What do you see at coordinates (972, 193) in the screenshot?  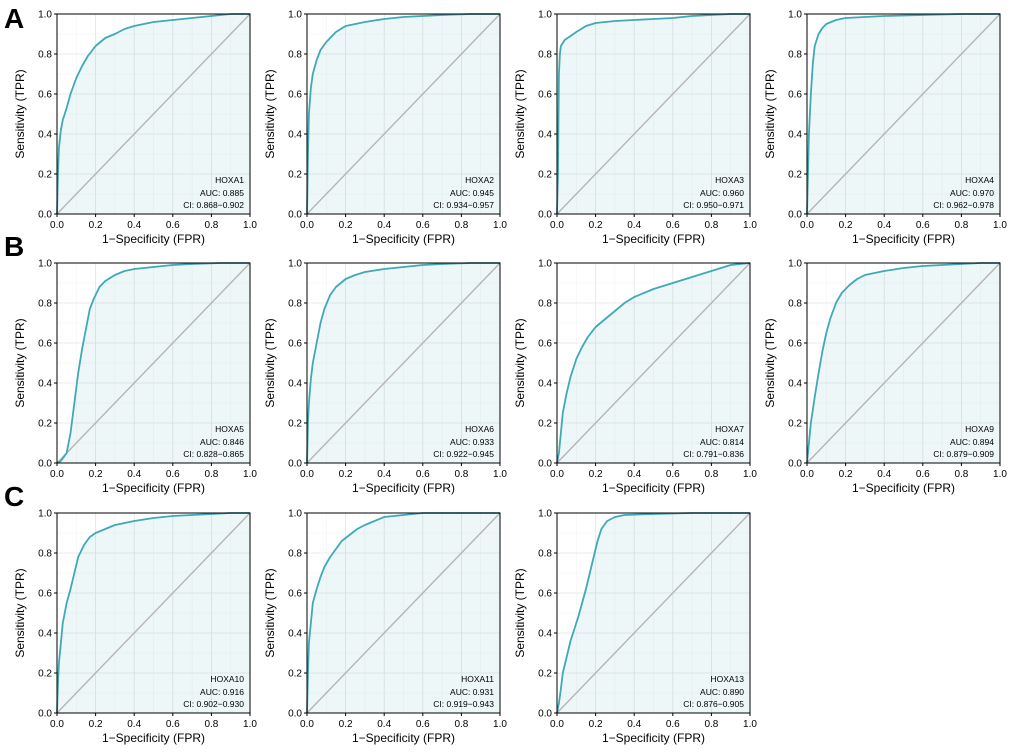 I see `auc-label: AUC: 0.970` at bounding box center [972, 193].